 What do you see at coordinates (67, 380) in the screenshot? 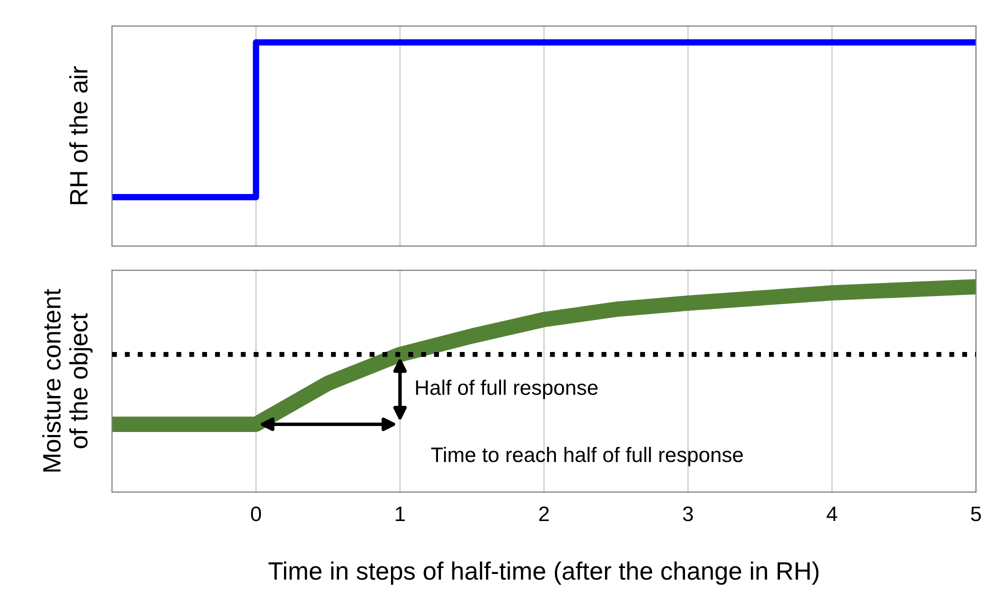
I see `y-axis-title: Moisture content of the object` at bounding box center [67, 380].